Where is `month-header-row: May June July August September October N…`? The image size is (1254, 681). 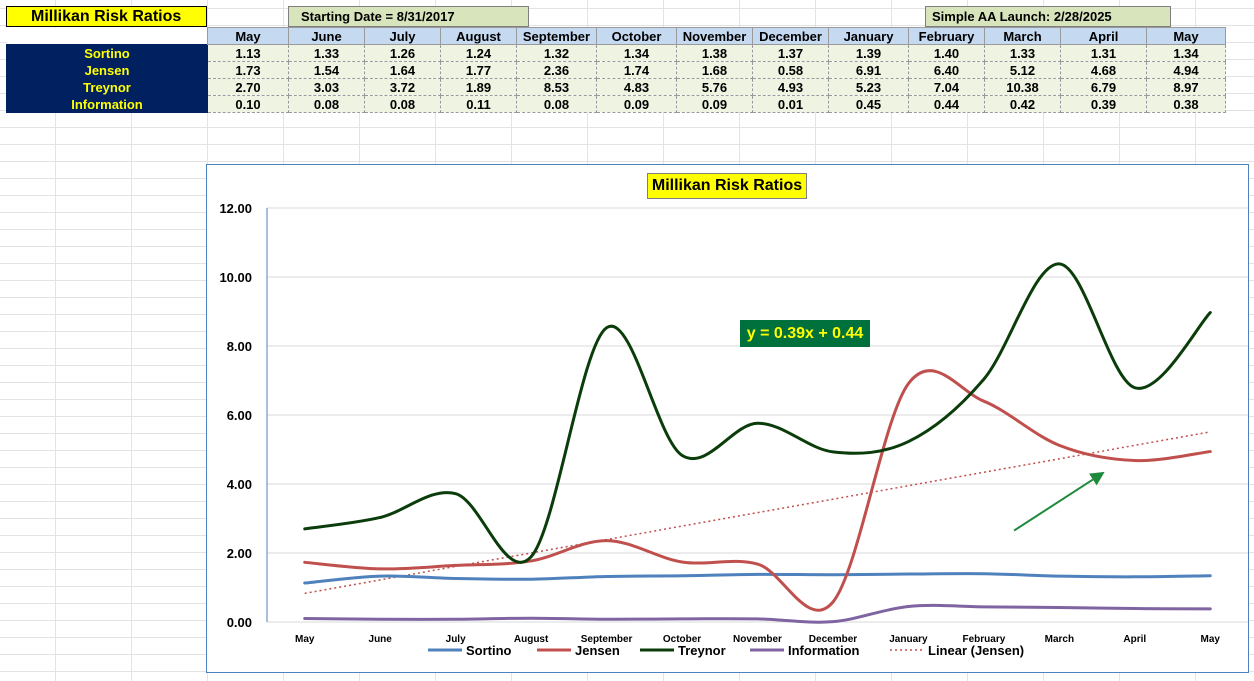 month-header-row: May June July August September October N… is located at coordinates (616, 36).